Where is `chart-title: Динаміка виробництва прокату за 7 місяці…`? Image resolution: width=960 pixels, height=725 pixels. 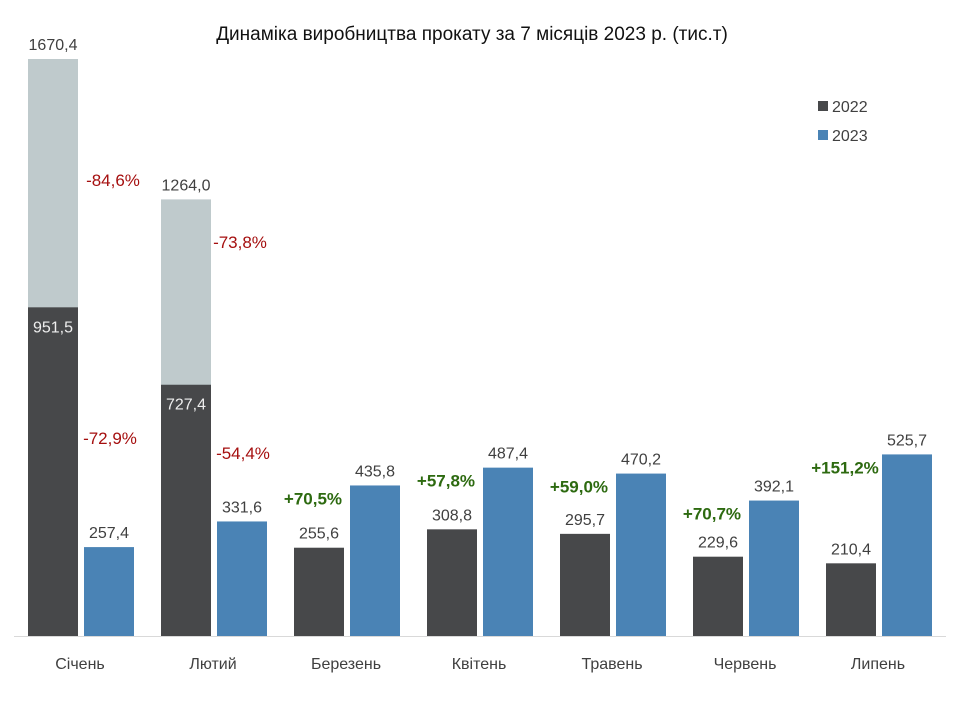
chart-title: Динаміка виробництва прокату за 7 місяці… is located at coordinates (472, 34).